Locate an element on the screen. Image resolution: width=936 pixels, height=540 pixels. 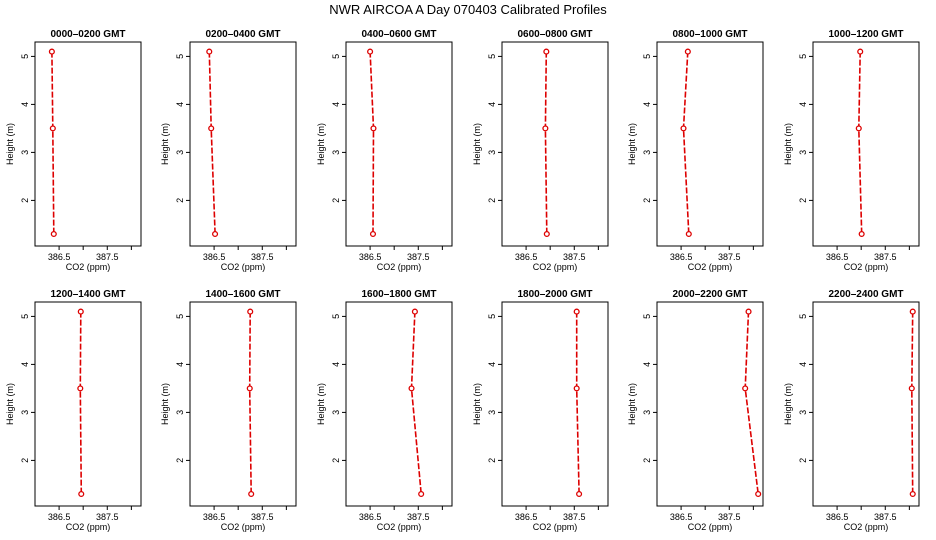
panel-title: 1200–1400 GMT is located at coordinates (87, 294).